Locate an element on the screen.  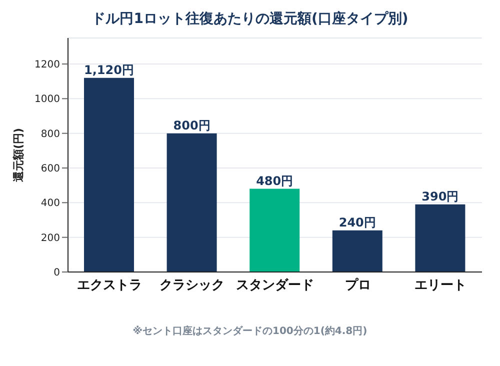
x-tick-label: プロ is located at coordinates (357, 285).